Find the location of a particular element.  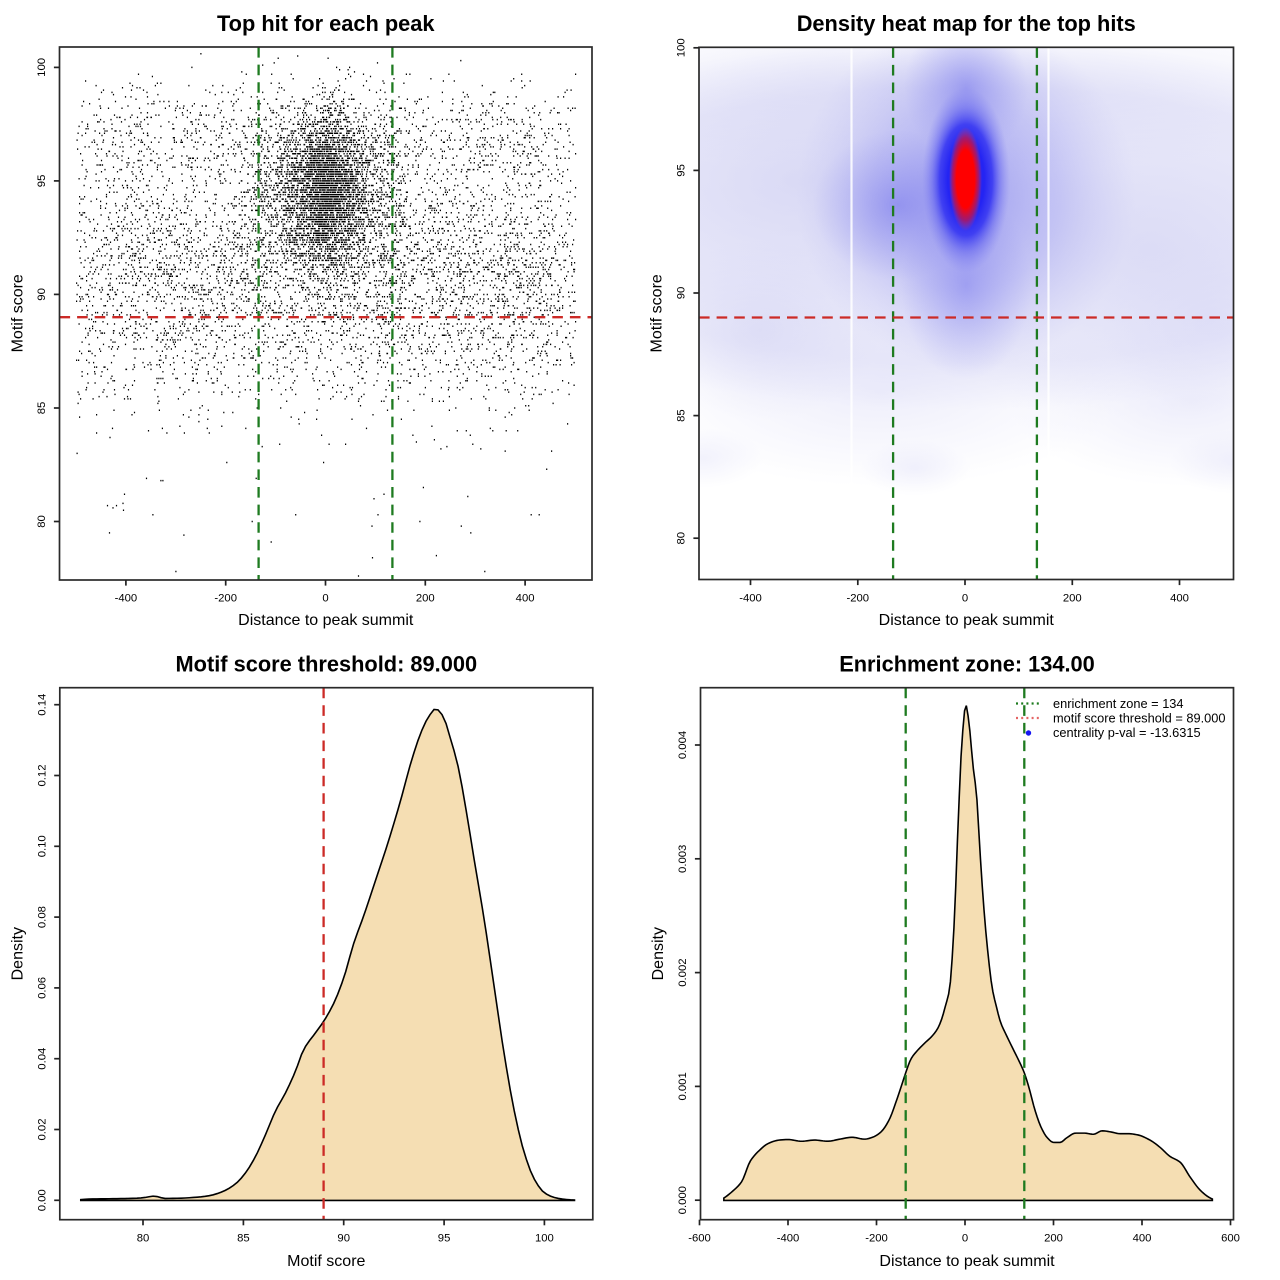

svg-text: 0.04 is located at coordinates (42, 1059).